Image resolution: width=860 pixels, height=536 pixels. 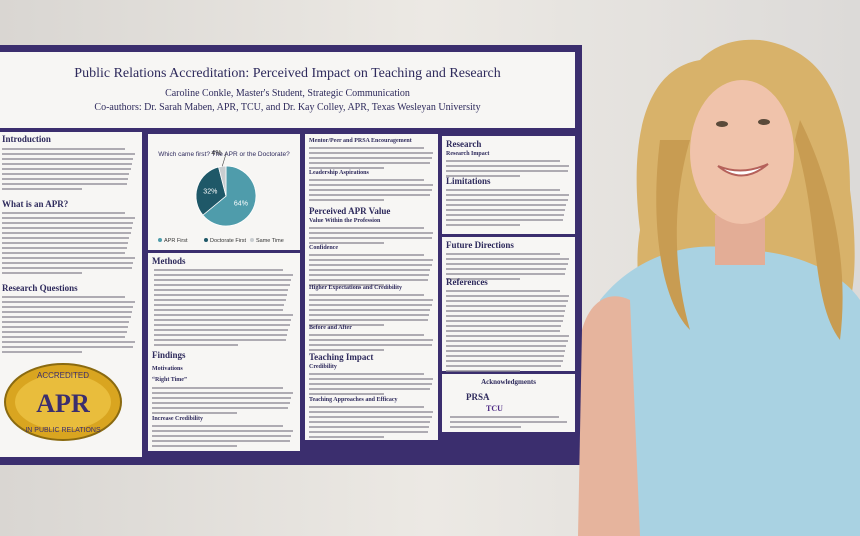 What do you see at coordinates (241, 204) in the screenshot?
I see `slice-label: 64%` at bounding box center [241, 204].